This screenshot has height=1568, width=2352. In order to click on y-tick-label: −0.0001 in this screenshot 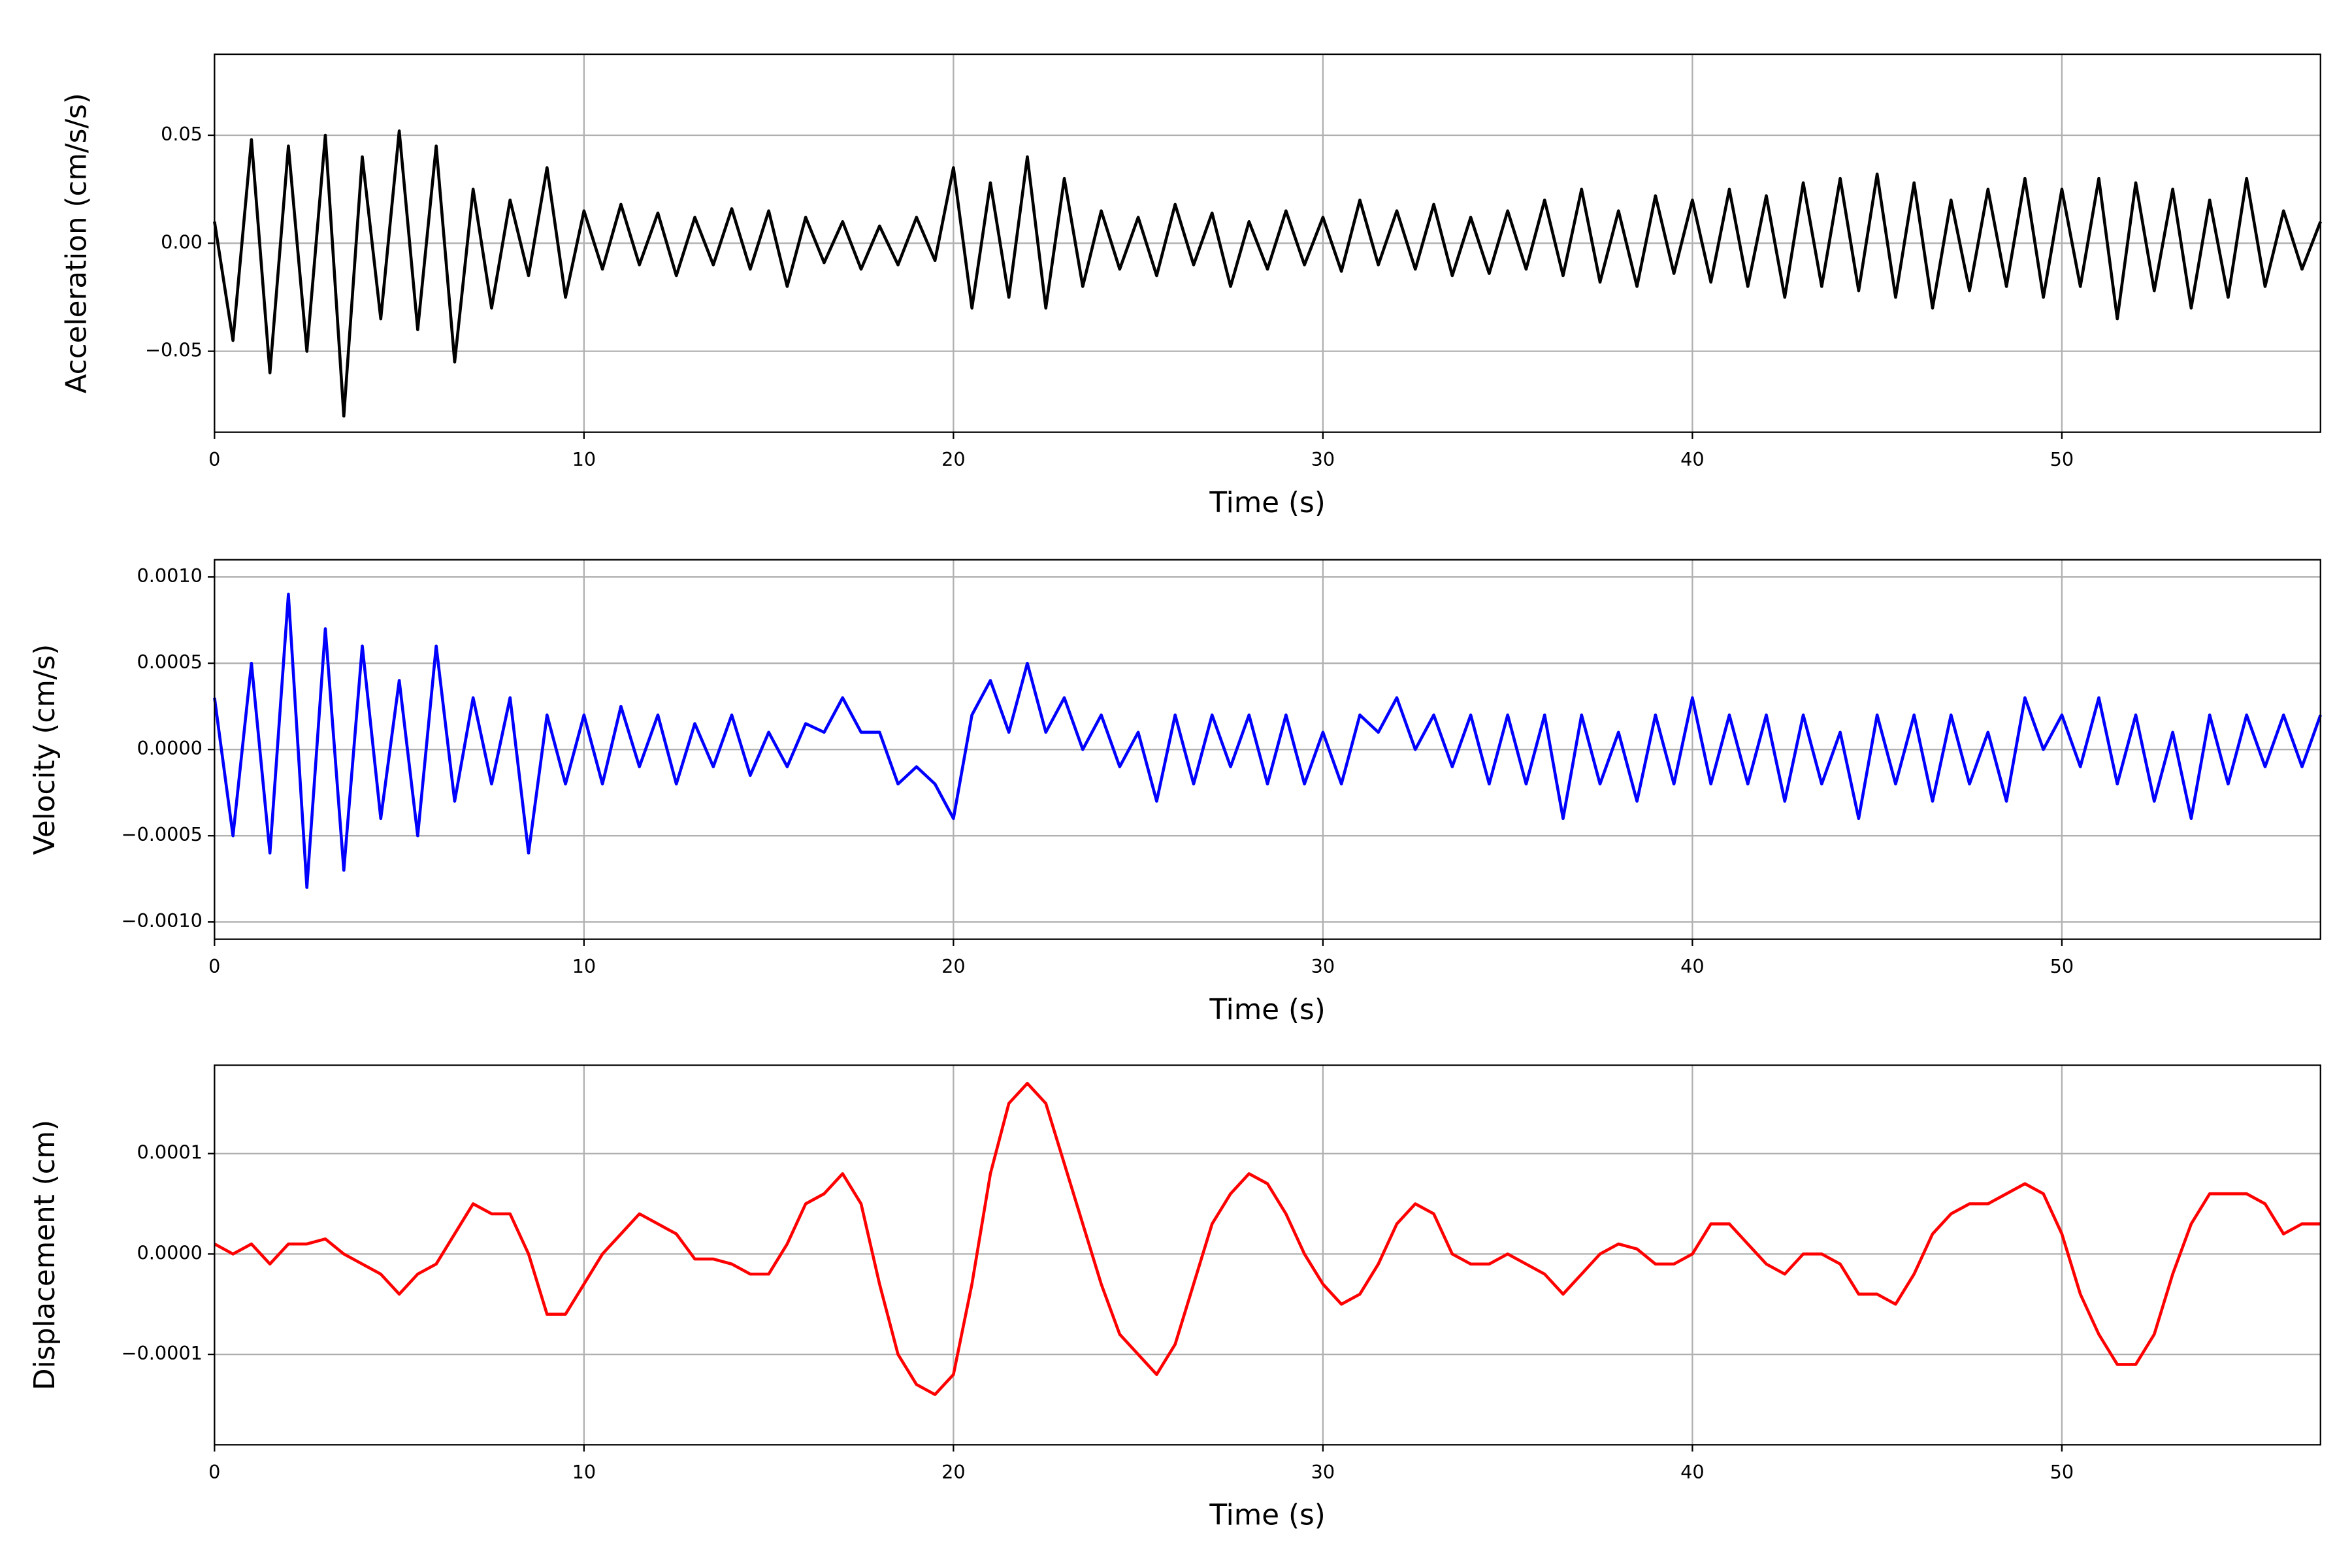, I will do `click(162, 1353)`.